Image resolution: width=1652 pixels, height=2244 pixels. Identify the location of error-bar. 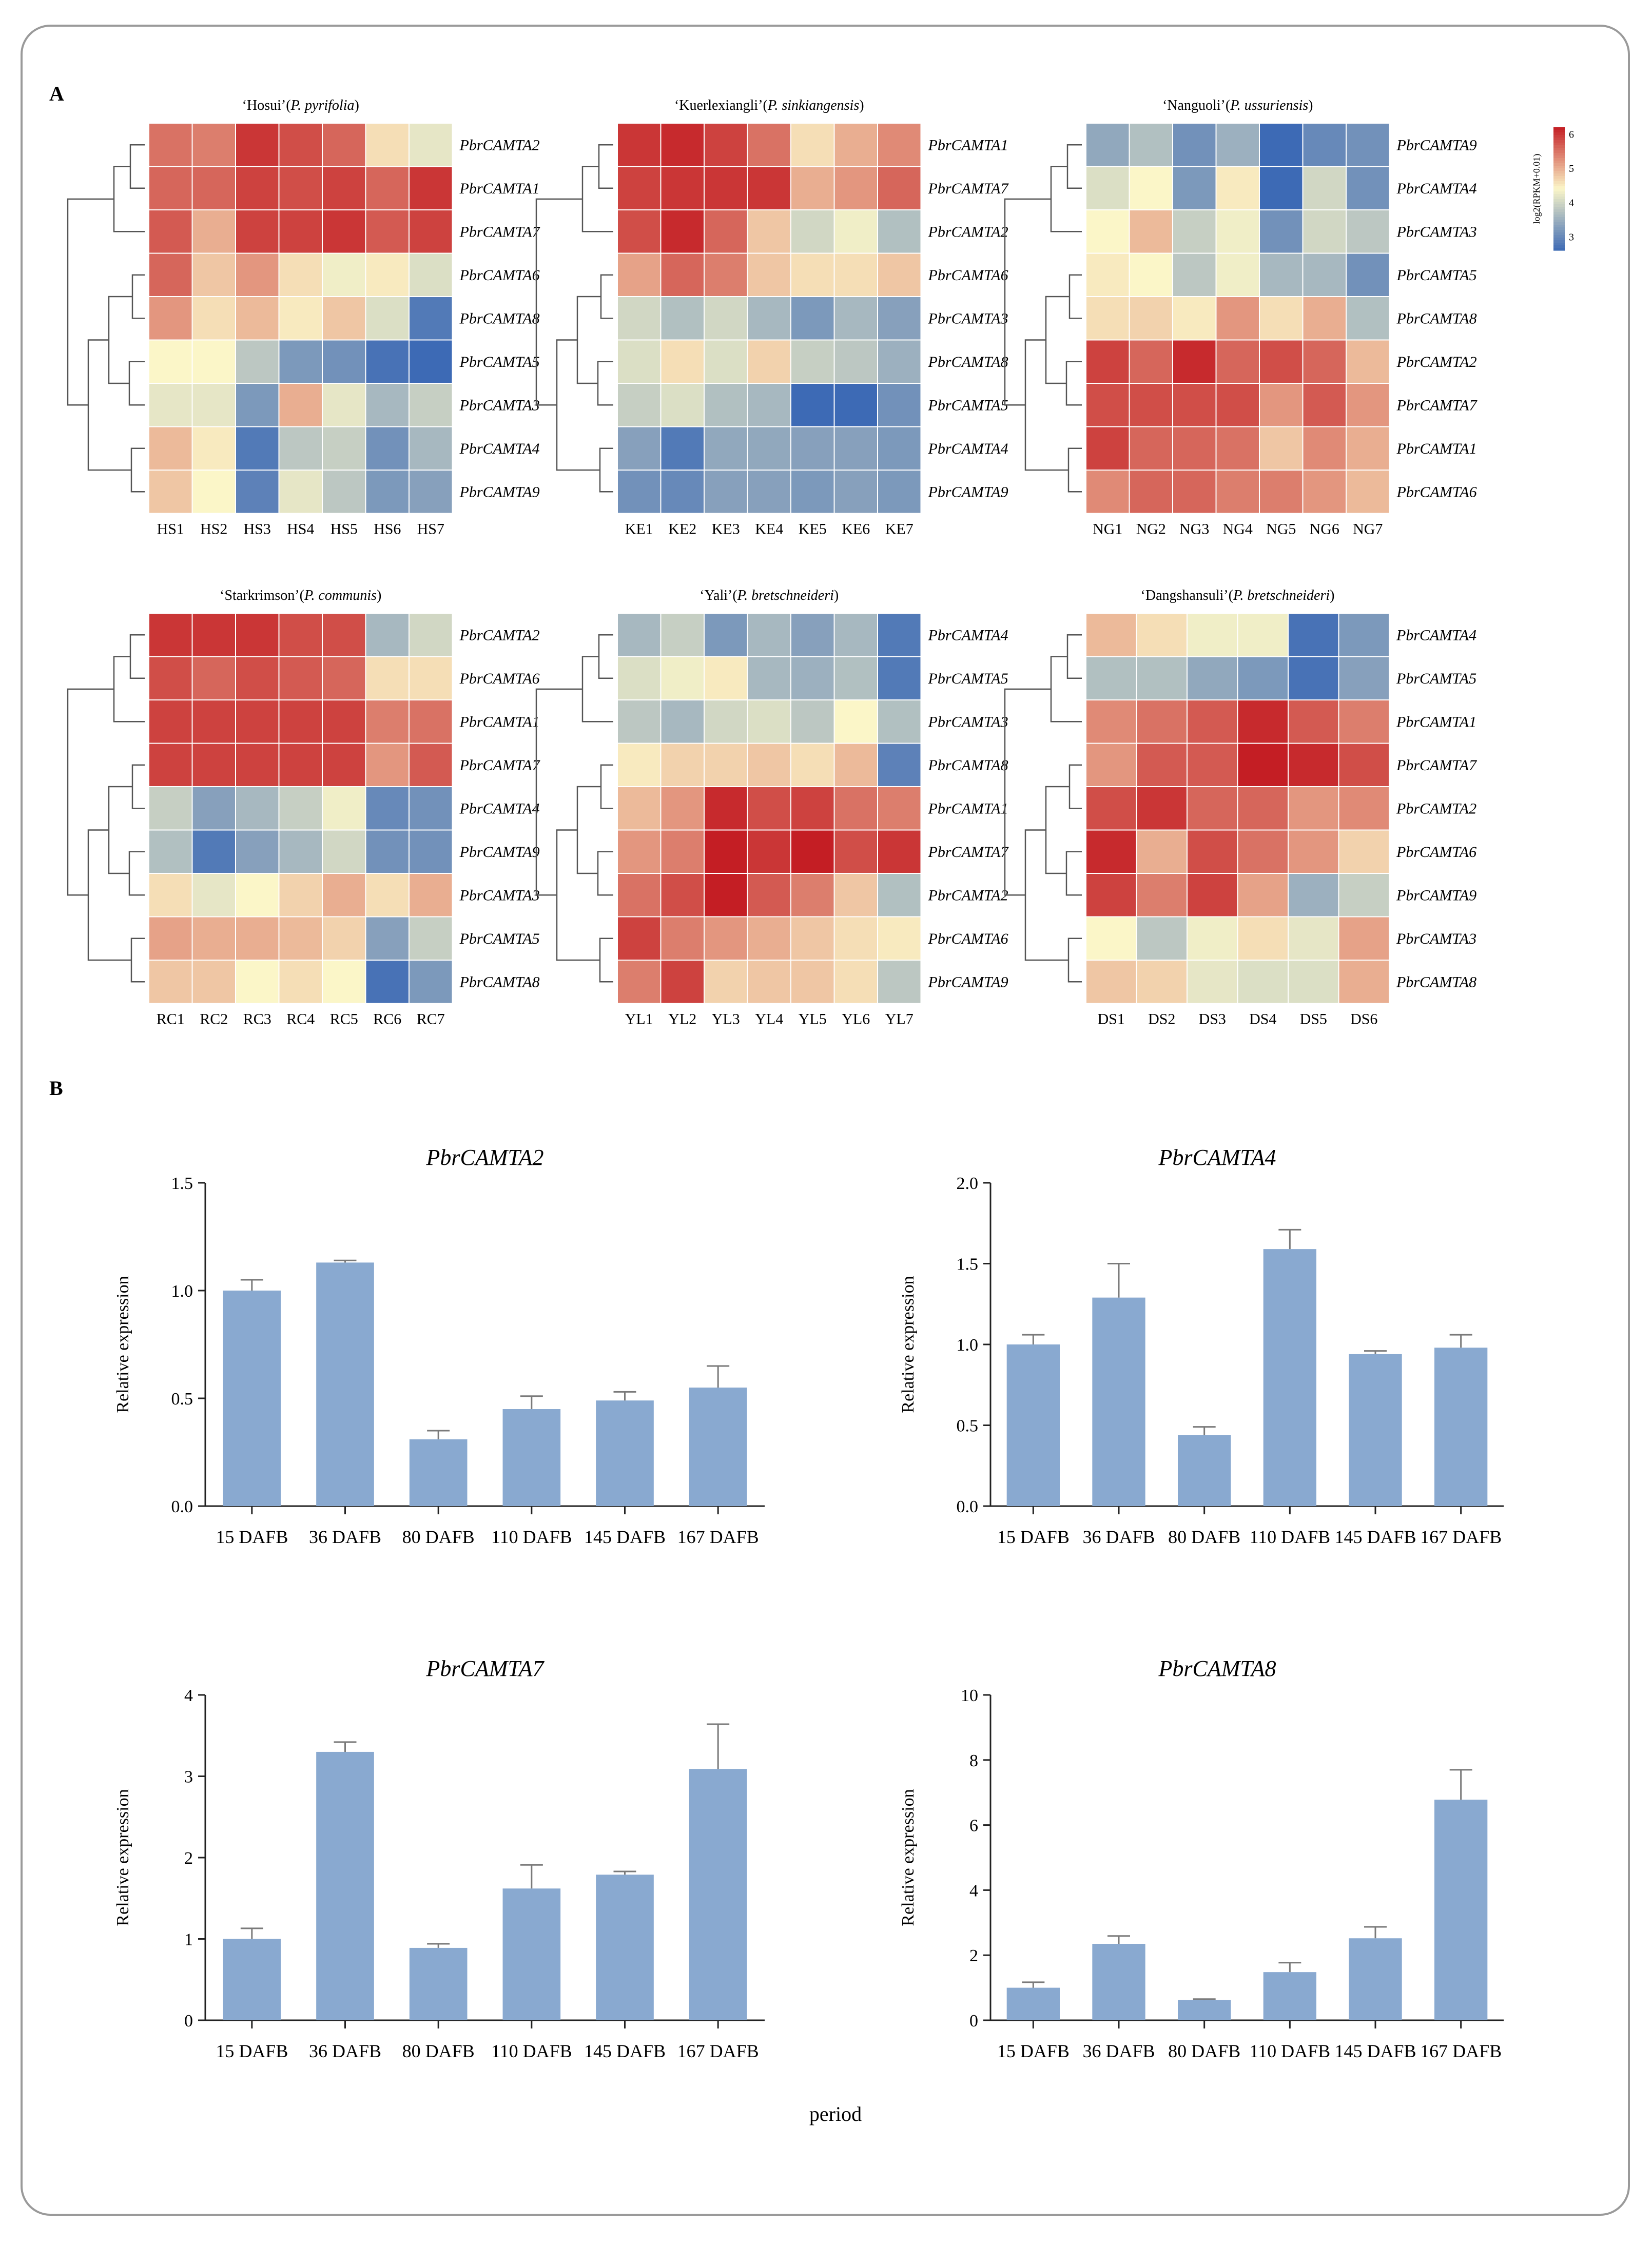
(624, 1872).